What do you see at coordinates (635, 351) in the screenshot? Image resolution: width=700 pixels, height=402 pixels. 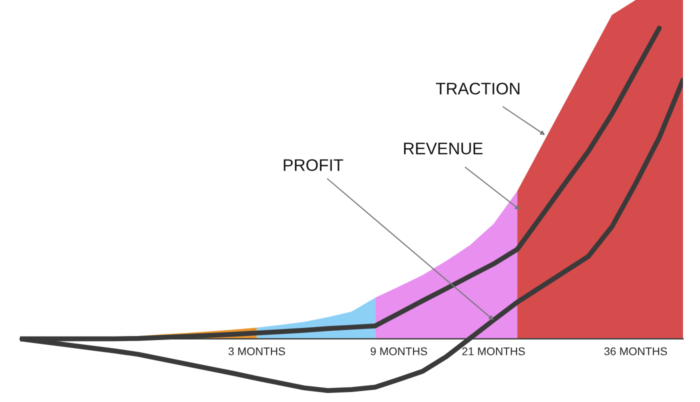 I see `x-tick-label: 36 MONTHS` at bounding box center [635, 351].